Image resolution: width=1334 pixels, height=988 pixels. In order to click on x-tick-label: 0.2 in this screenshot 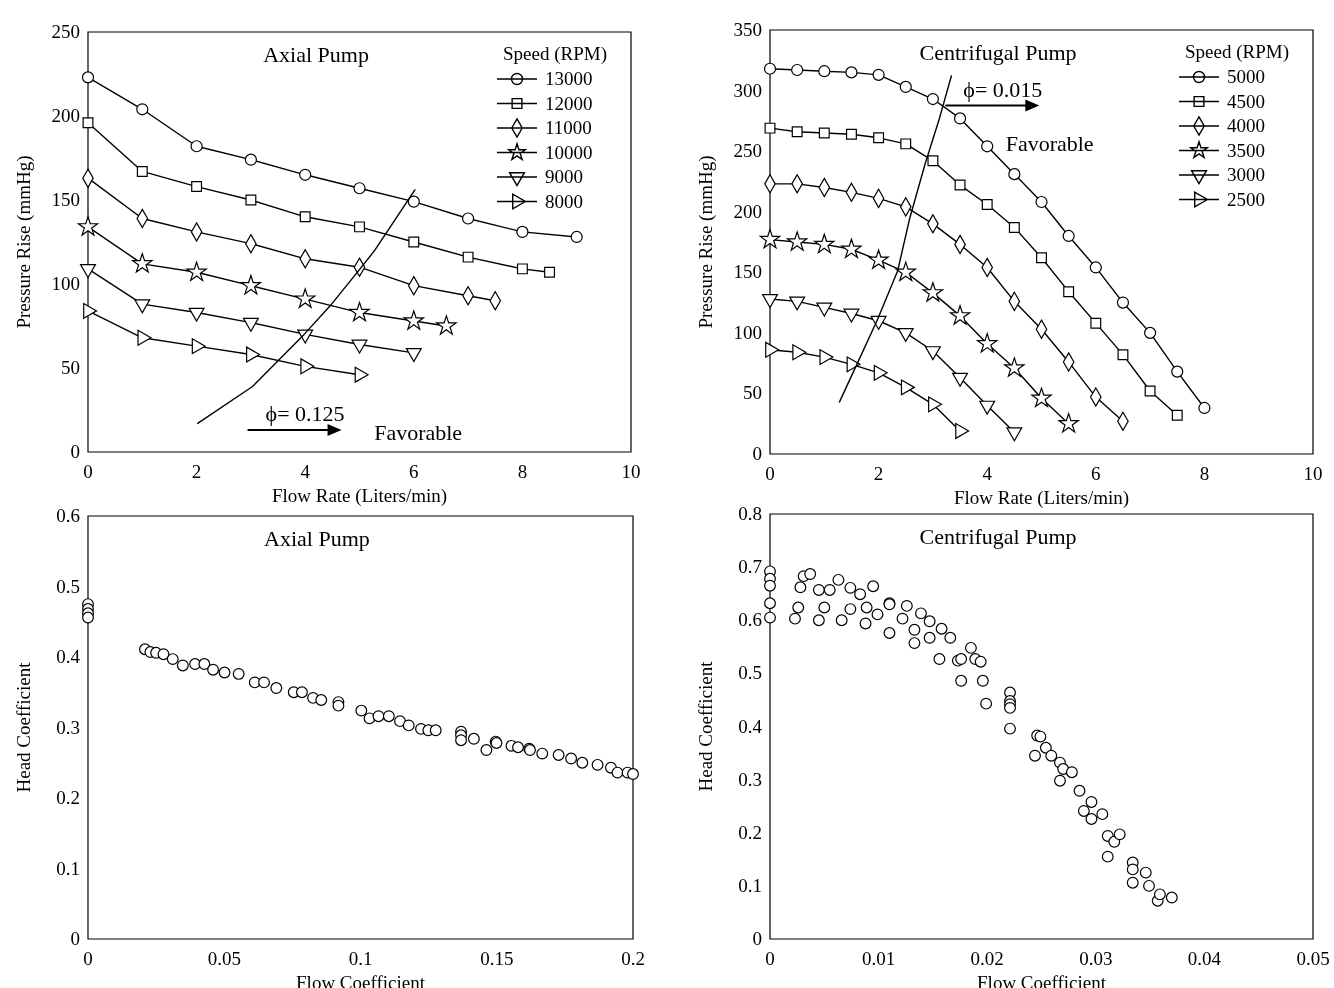, I will do `click(633, 958)`.